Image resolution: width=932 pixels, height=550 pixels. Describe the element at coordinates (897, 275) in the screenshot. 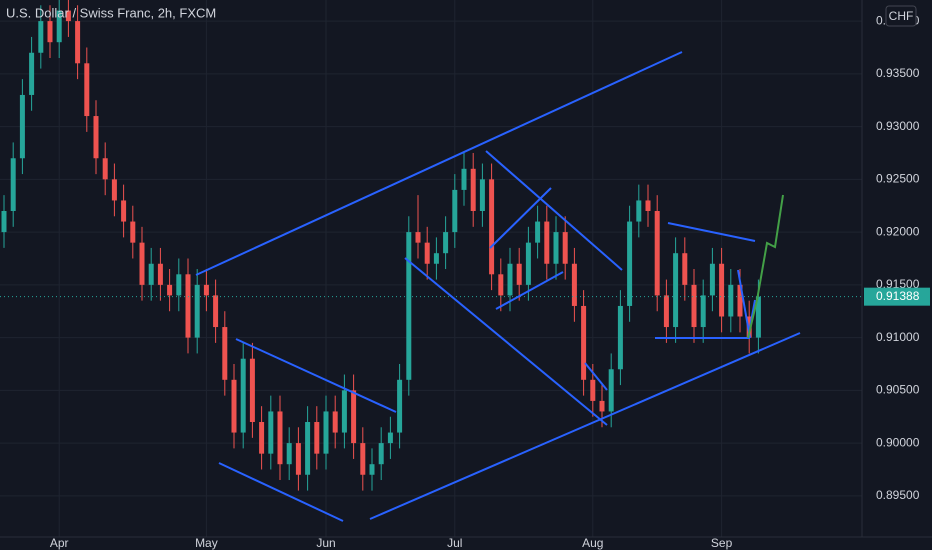

I see `price-axis` at that location.